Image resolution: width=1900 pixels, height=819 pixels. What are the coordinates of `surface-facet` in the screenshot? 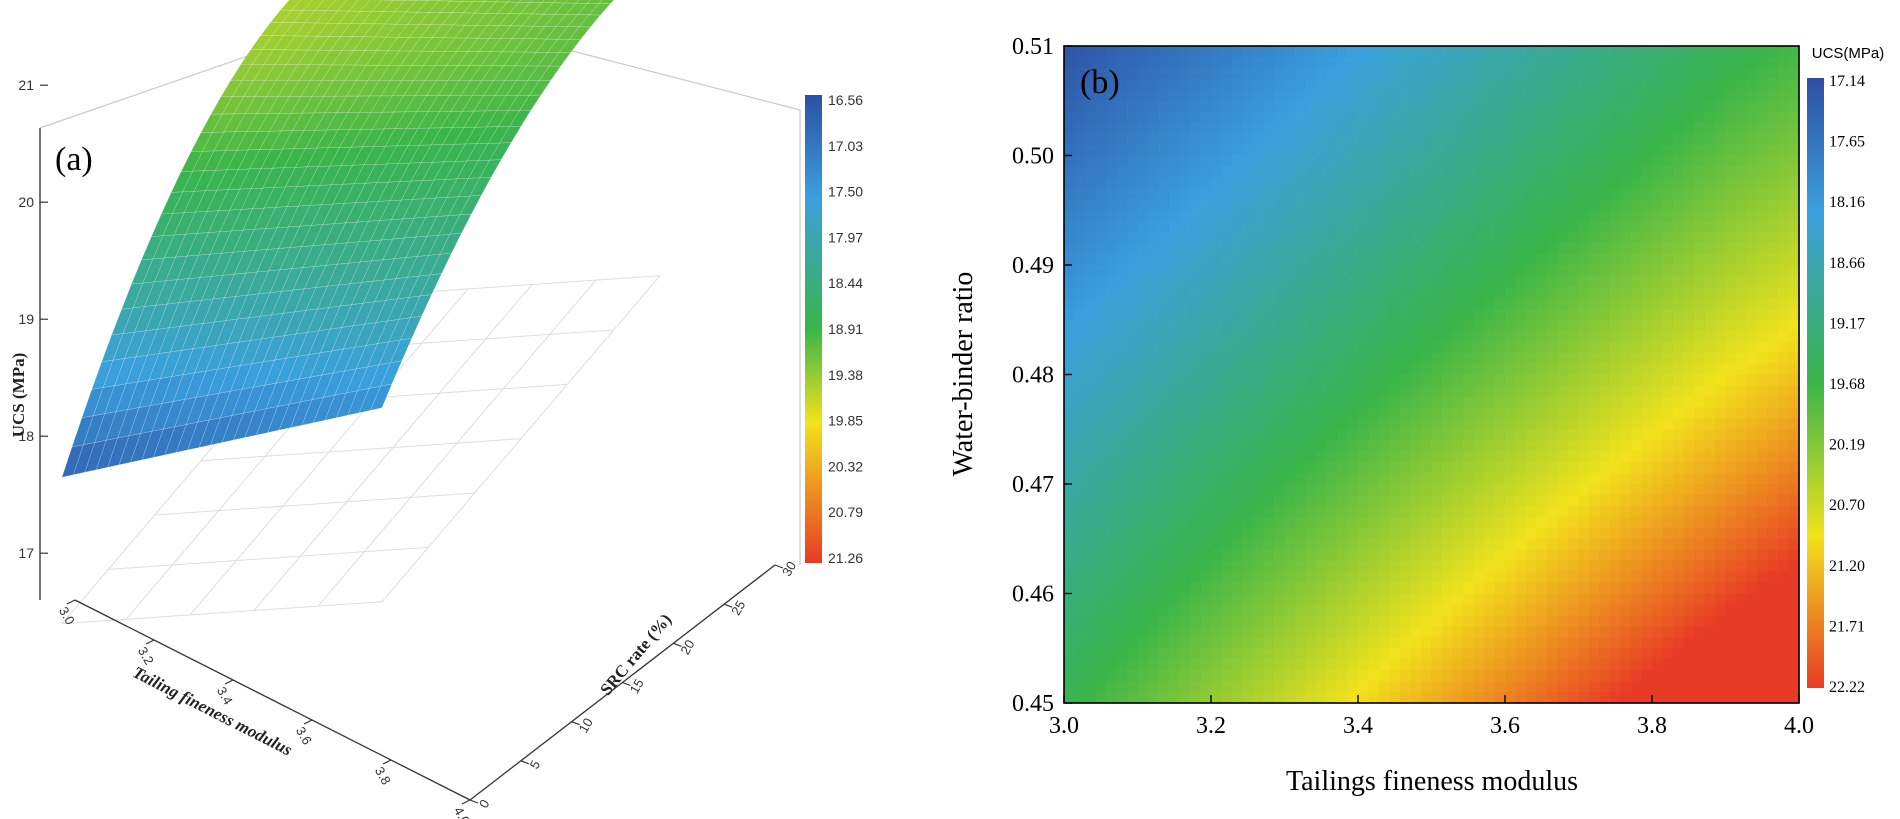 It's located at (479, 1).